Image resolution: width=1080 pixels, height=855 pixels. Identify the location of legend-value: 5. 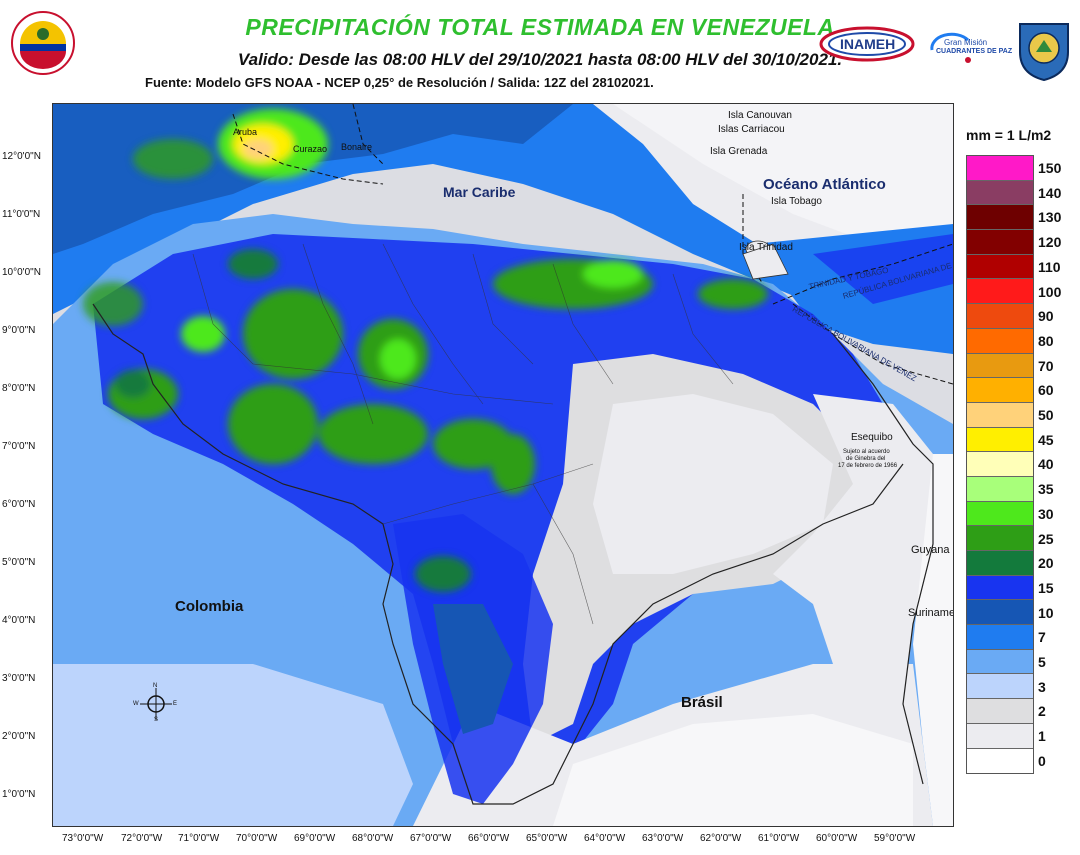
(1042, 662).